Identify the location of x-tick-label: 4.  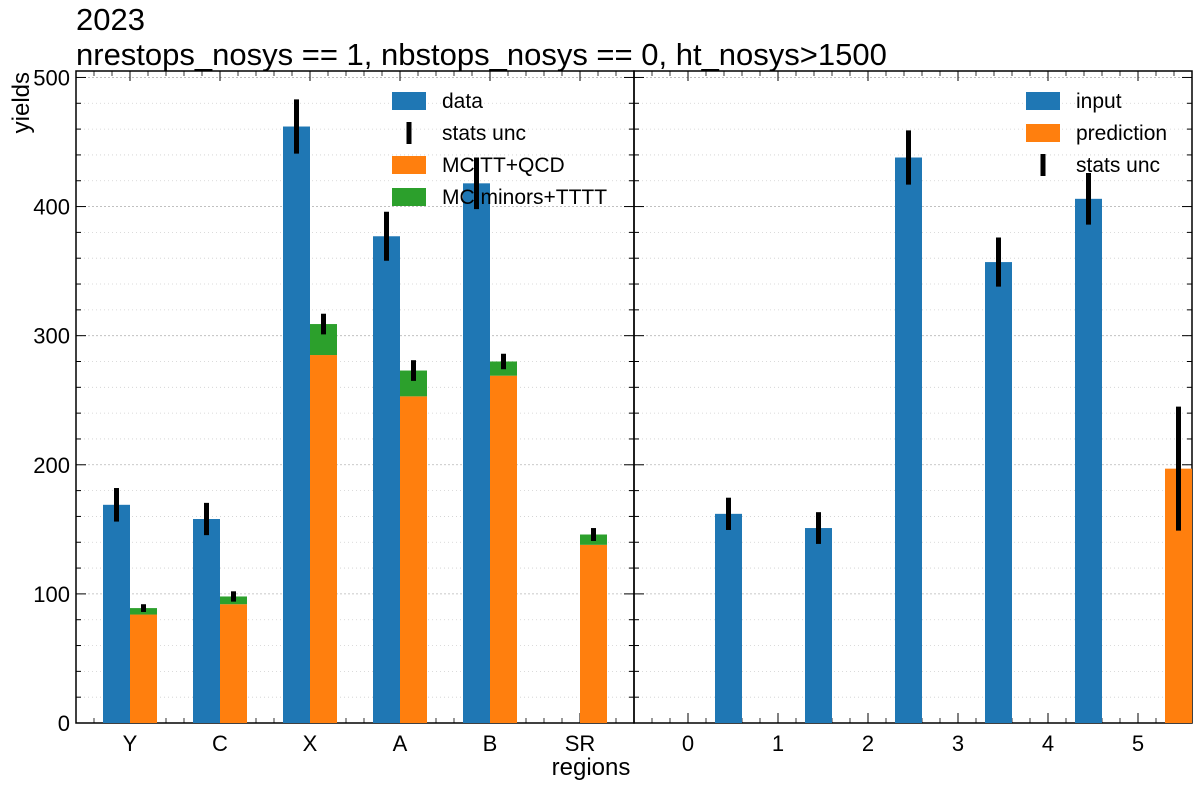
(1048, 743).